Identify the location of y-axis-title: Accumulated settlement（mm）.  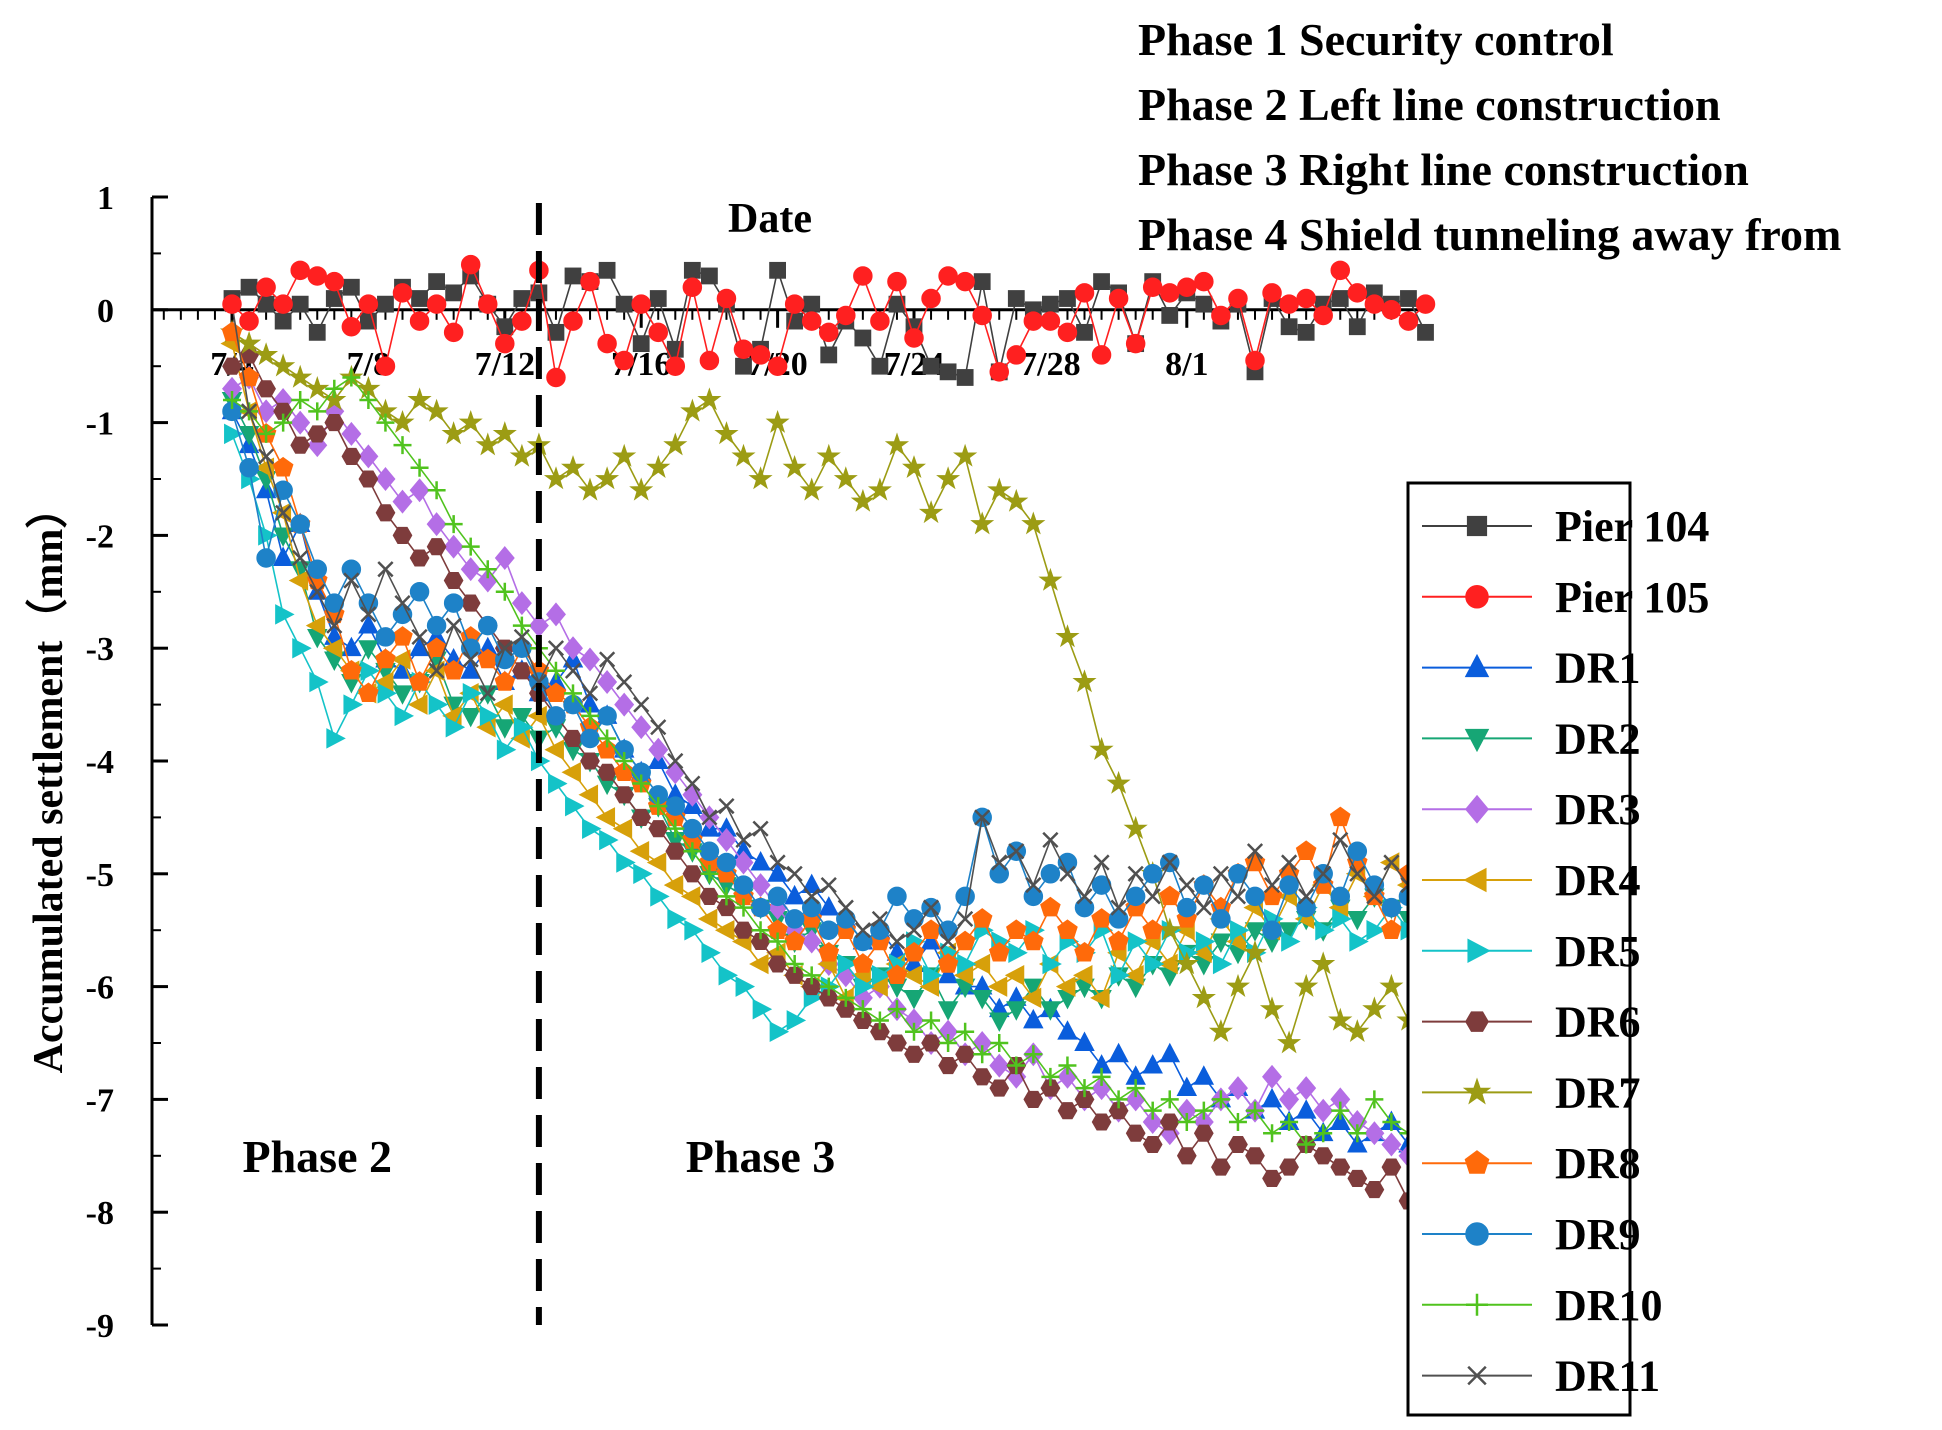
(48, 780).